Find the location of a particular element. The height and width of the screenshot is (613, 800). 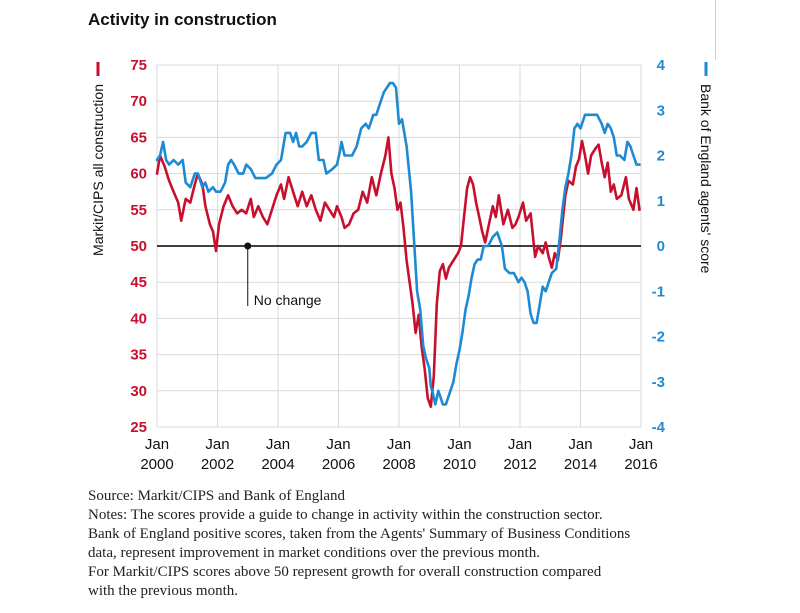

x-tick-year: 2008 is located at coordinates (398, 464).